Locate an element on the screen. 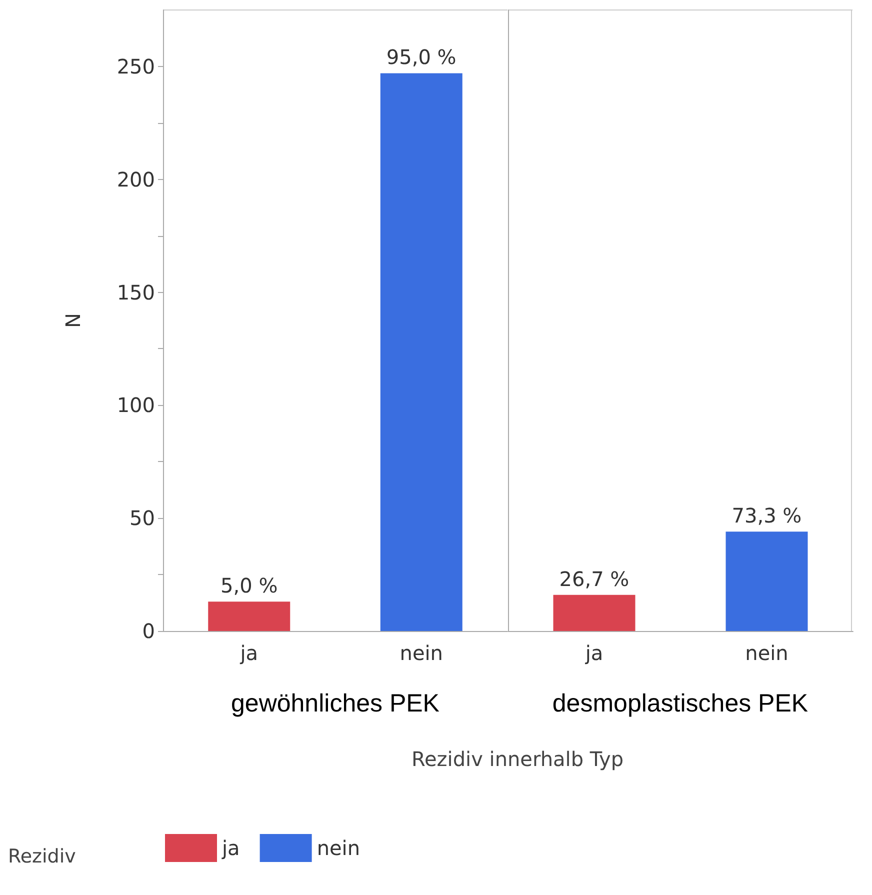  text: Rezidiv innerhalb Typ is located at coordinates (517, 759).